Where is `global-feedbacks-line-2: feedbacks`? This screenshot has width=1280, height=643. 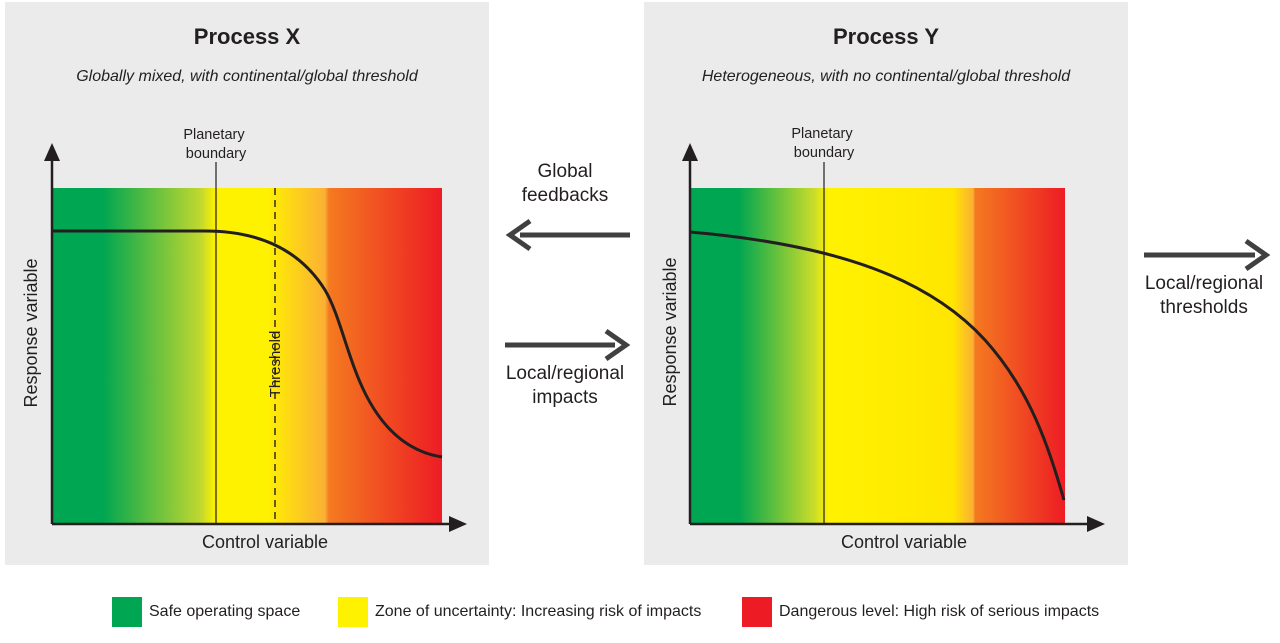 global-feedbacks-line-2: feedbacks is located at coordinates (565, 195).